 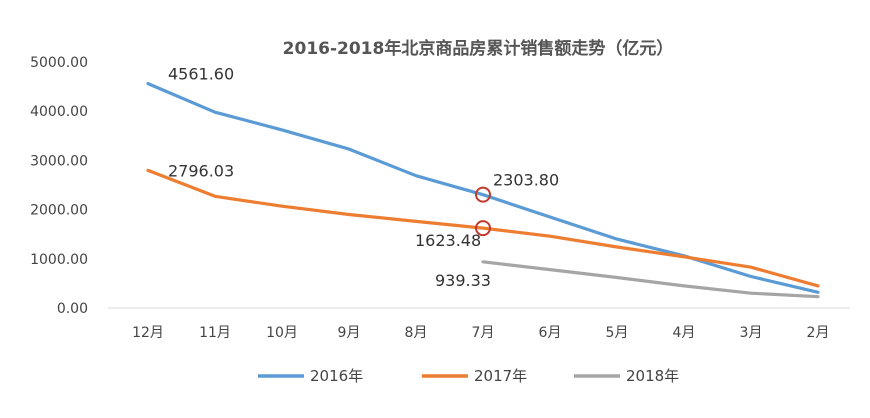 I want to click on y-tick-label: 0.00, so click(x=72, y=309).